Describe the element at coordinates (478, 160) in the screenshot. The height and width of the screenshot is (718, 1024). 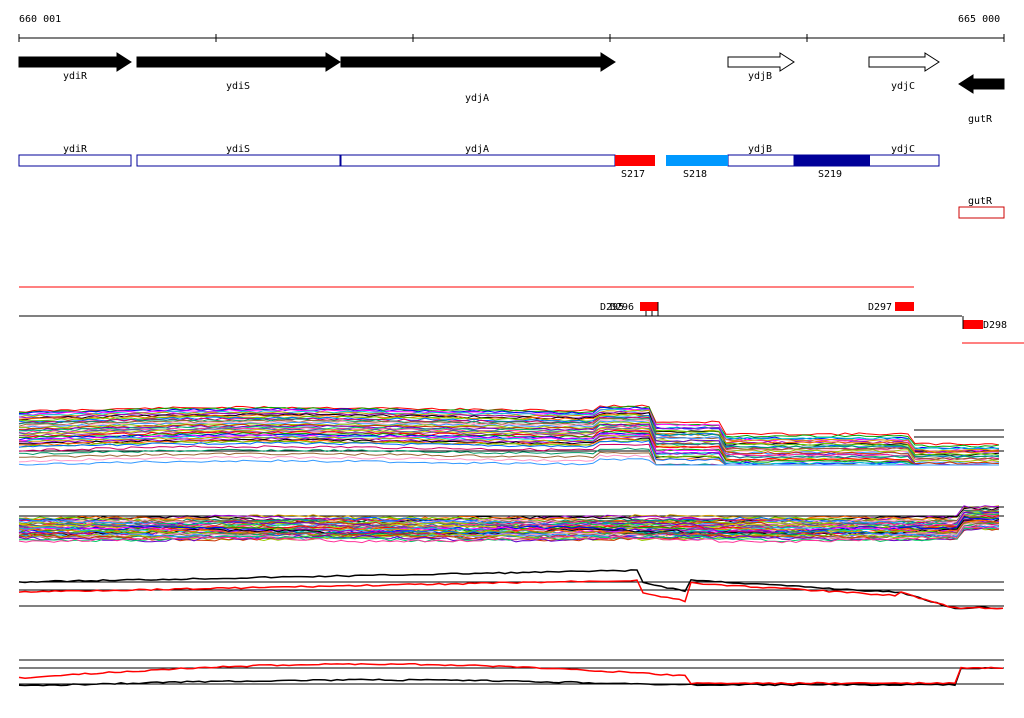
I see `gene-box-ydja` at that location.